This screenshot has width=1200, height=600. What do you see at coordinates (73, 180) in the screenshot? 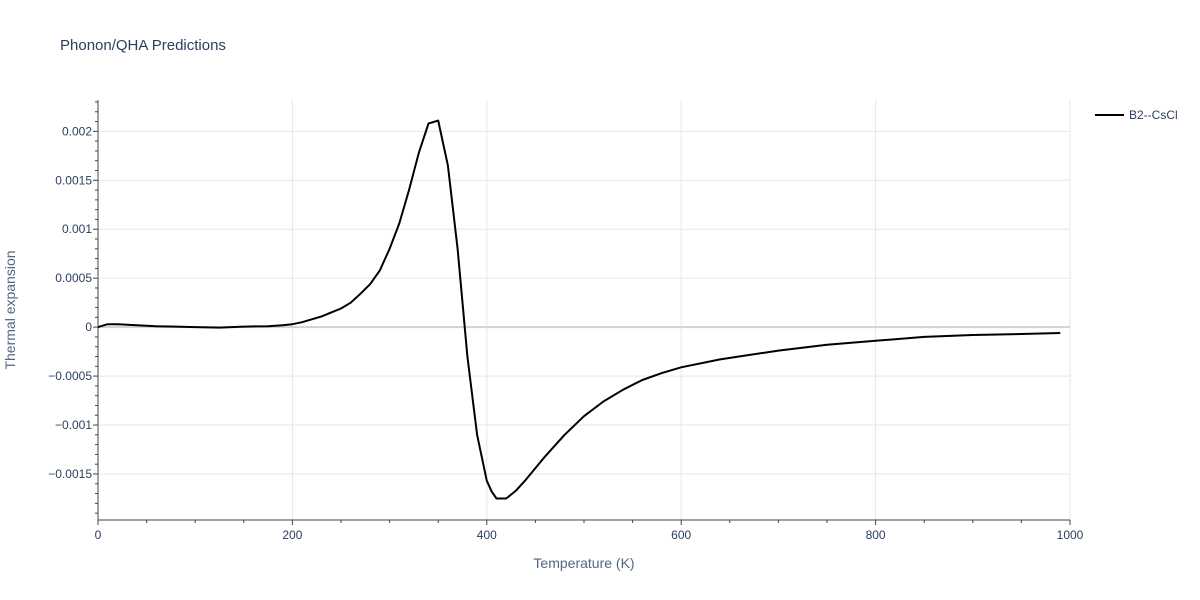
I see `y-tick-label: 0.0015` at bounding box center [73, 180].